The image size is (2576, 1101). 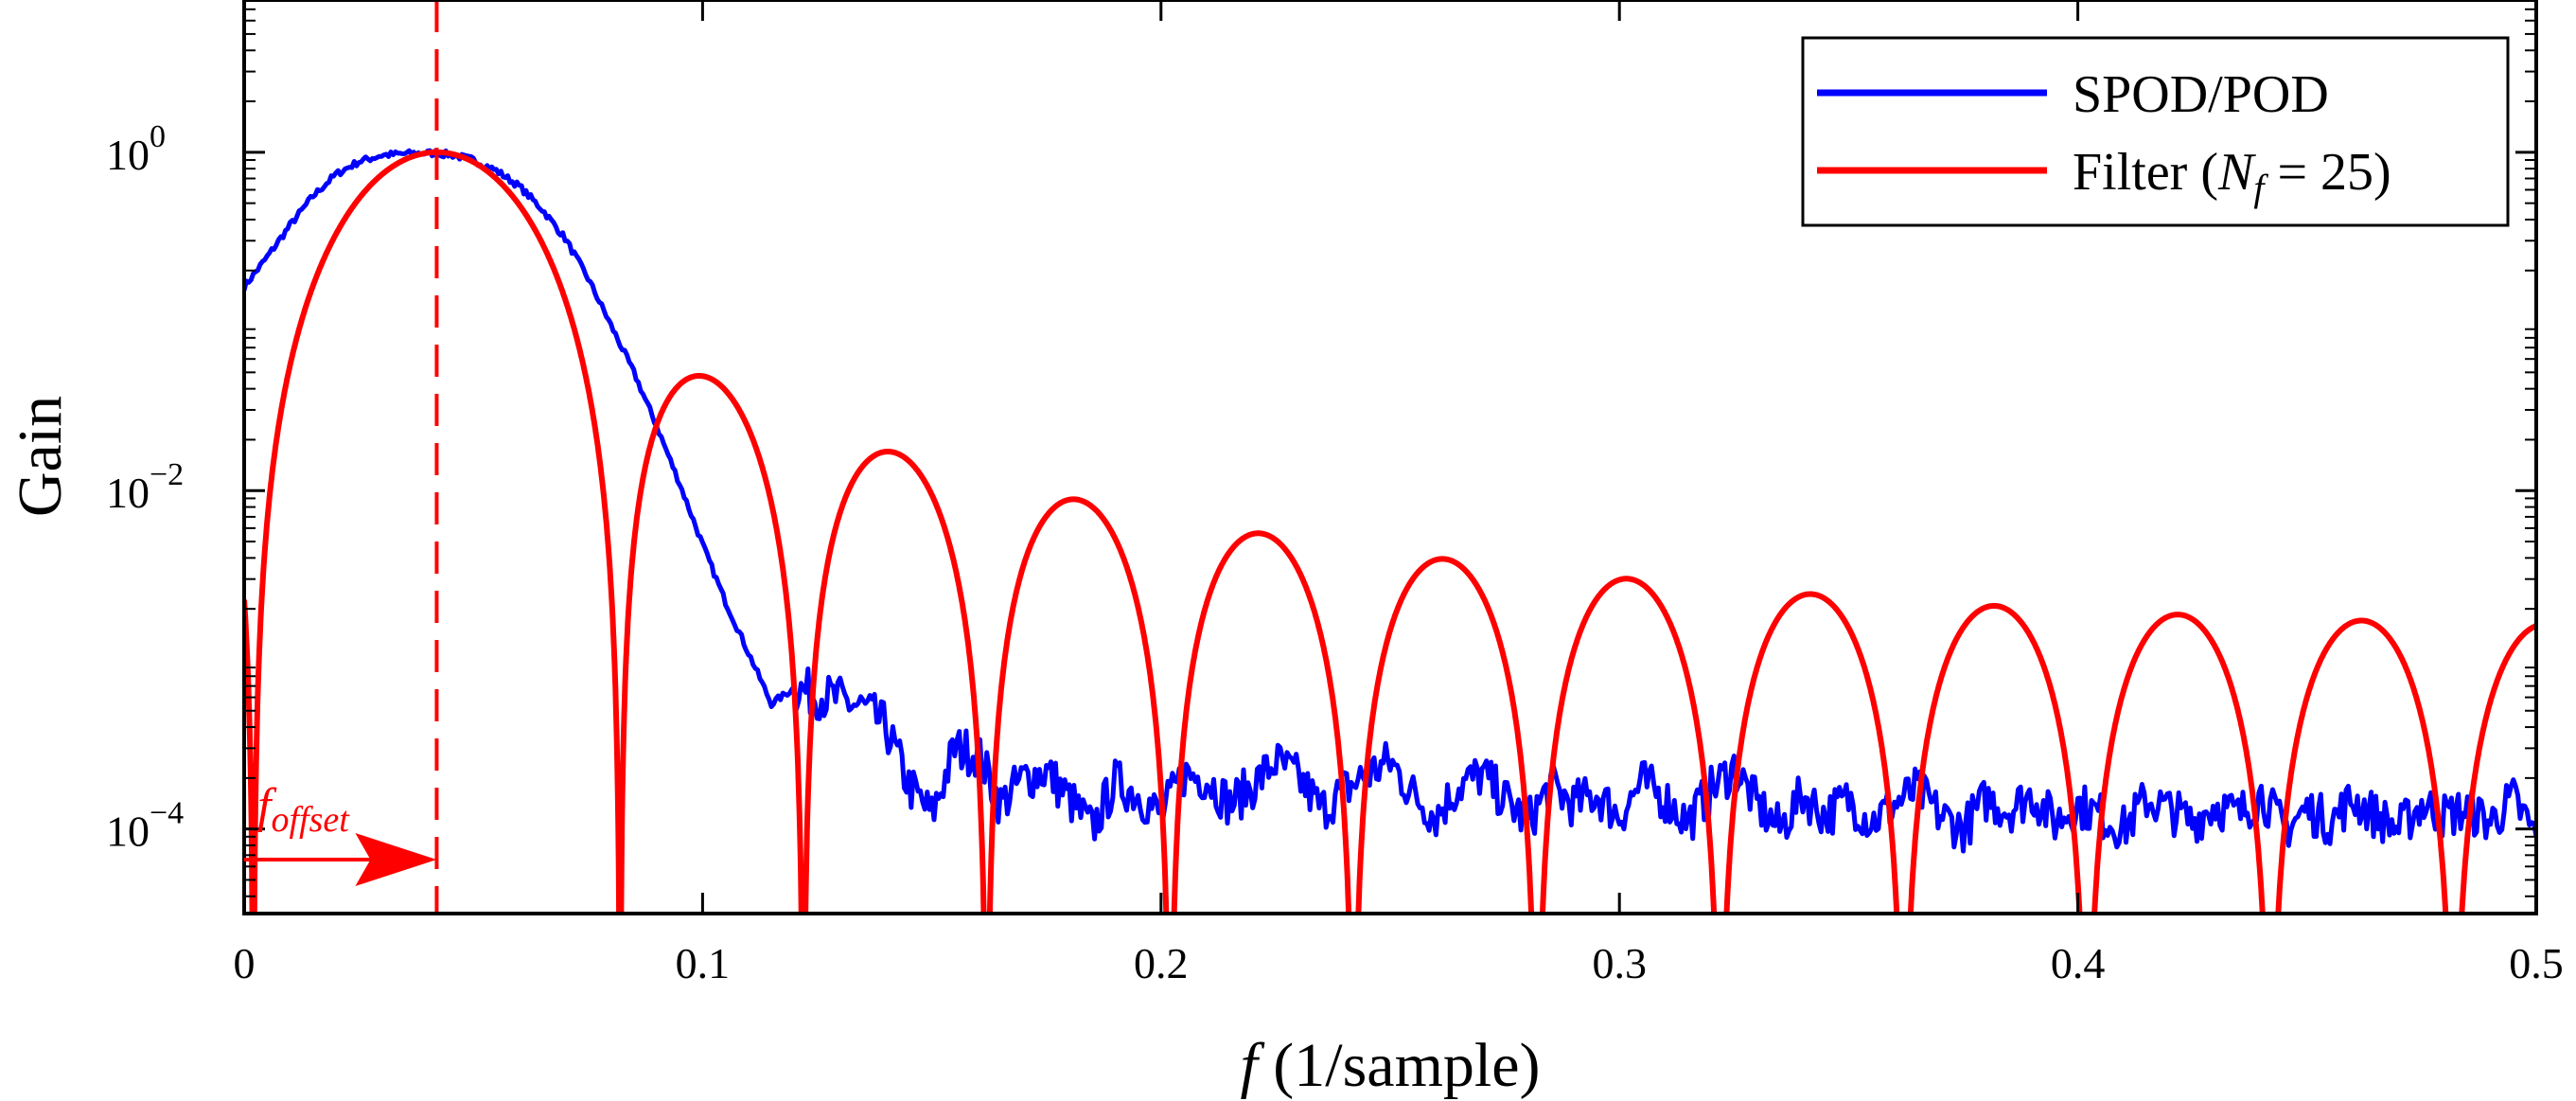 I want to click on x-tick-labels: 0 0.1 0.2 0.3 0.4 0.5, so click(x=1399, y=963).